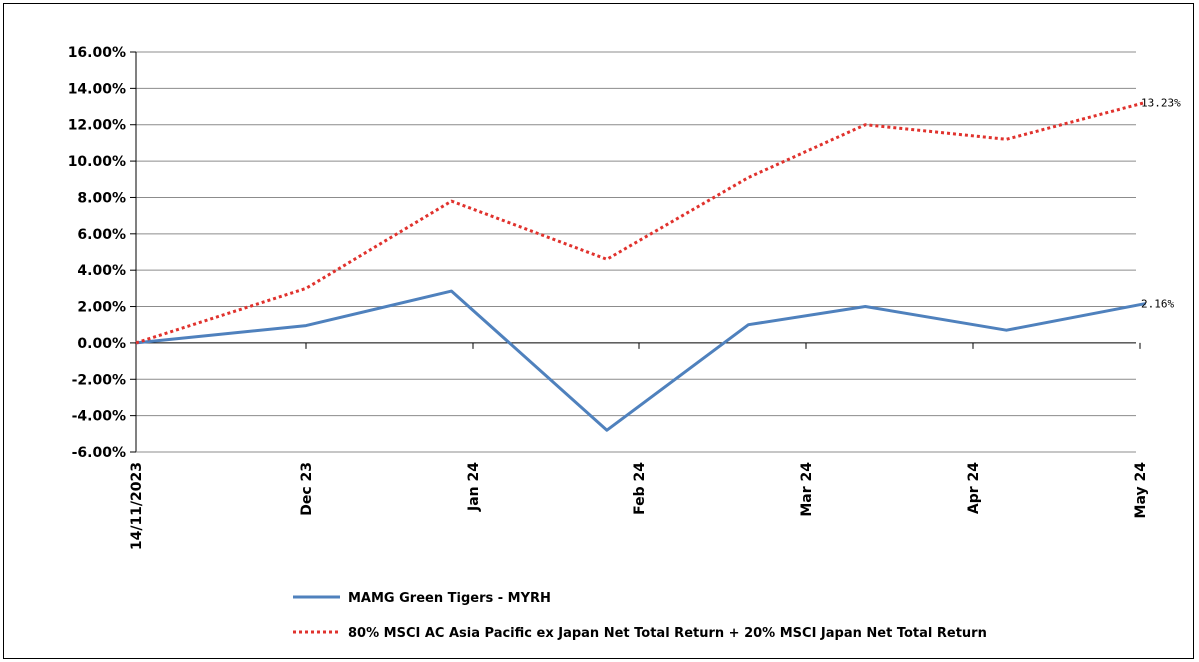 Image resolution: width=1199 pixels, height=662 pixels. Describe the element at coordinates (137, 506) in the screenshot. I see `x-tick-label: 14/11/2023` at that location.